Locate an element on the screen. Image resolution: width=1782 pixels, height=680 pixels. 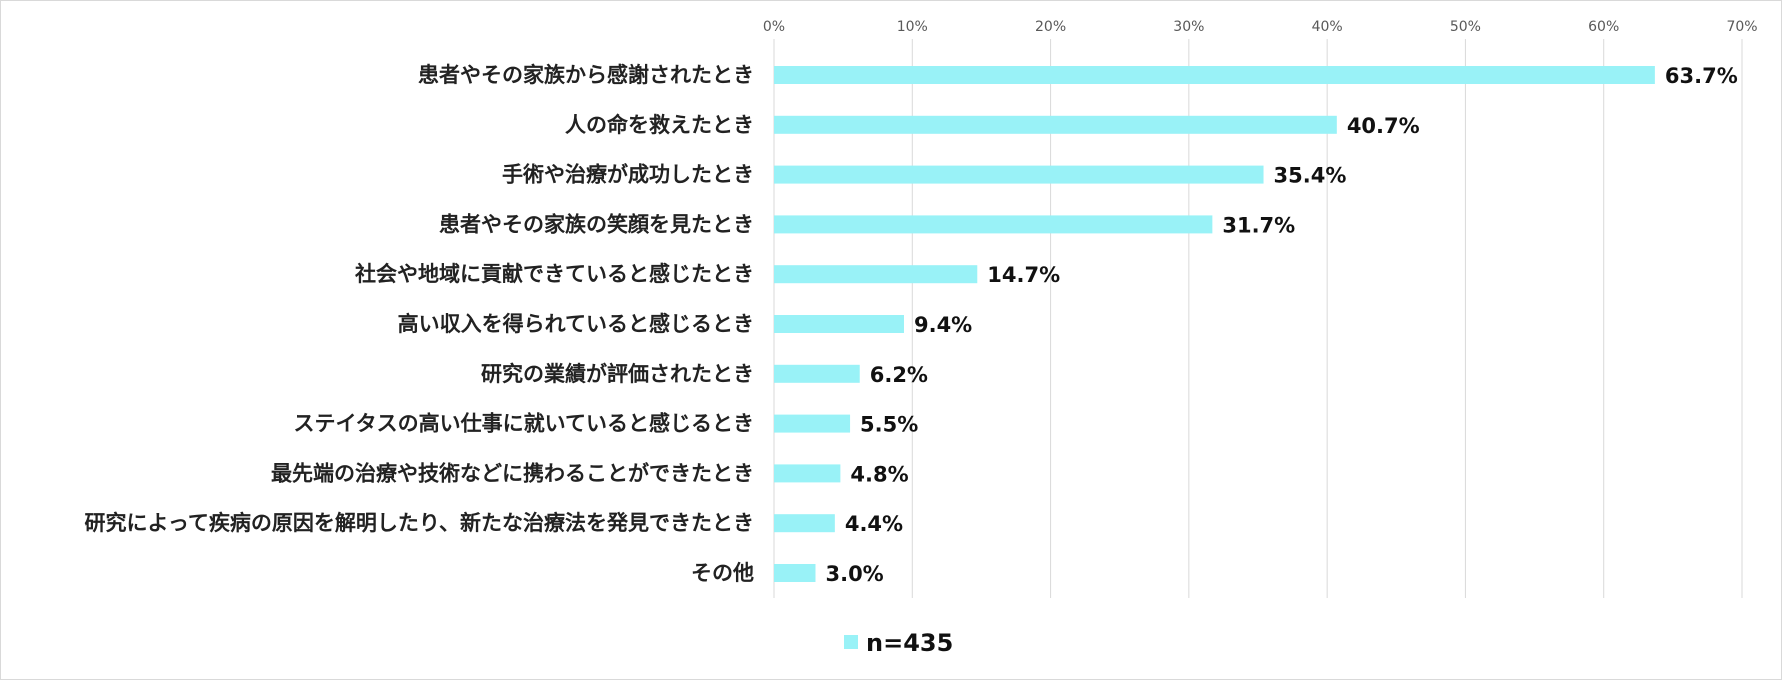
x-tick-label: 40% is located at coordinates (1327, 27).